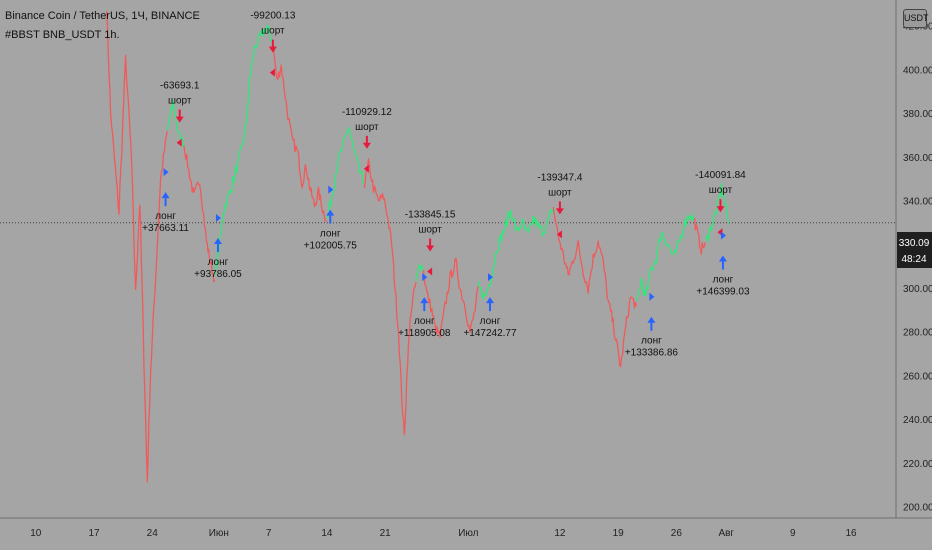 This screenshot has width=932, height=550. I want to click on indicator-title: #BBST BNB_USDT 1h., so click(62, 35).